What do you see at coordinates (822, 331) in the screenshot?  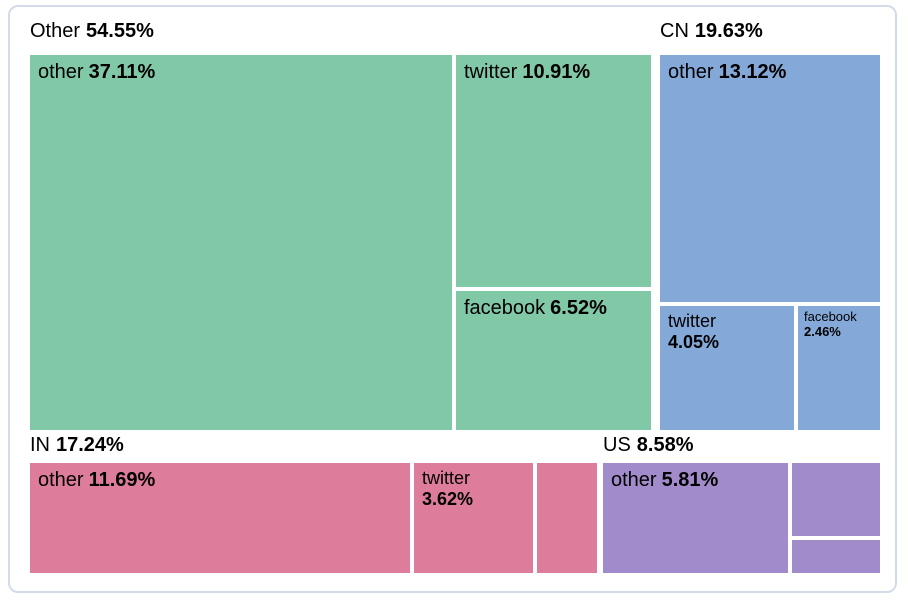 I see `cell-percent: 2.46%` at bounding box center [822, 331].